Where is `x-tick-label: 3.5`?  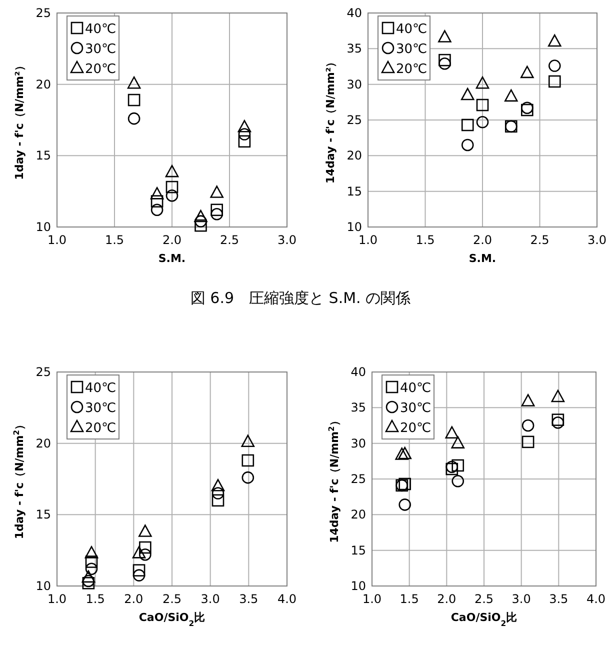 x-tick-label: 3.5 is located at coordinates (248, 599).